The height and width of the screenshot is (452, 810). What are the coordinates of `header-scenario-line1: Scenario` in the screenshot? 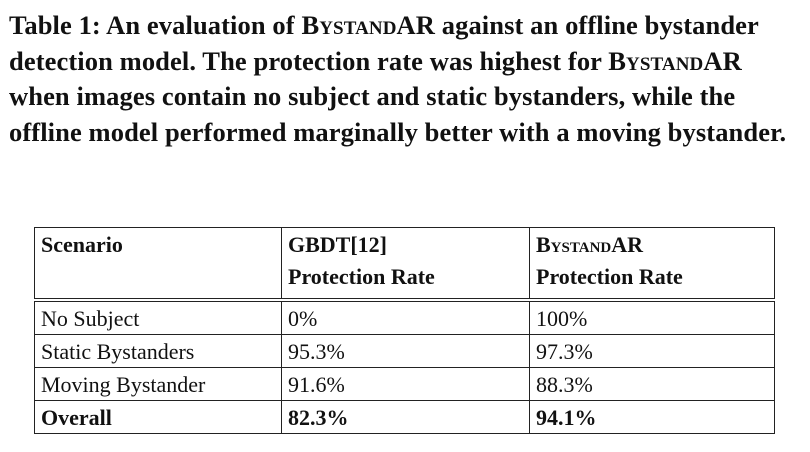 It's located at (82, 244).